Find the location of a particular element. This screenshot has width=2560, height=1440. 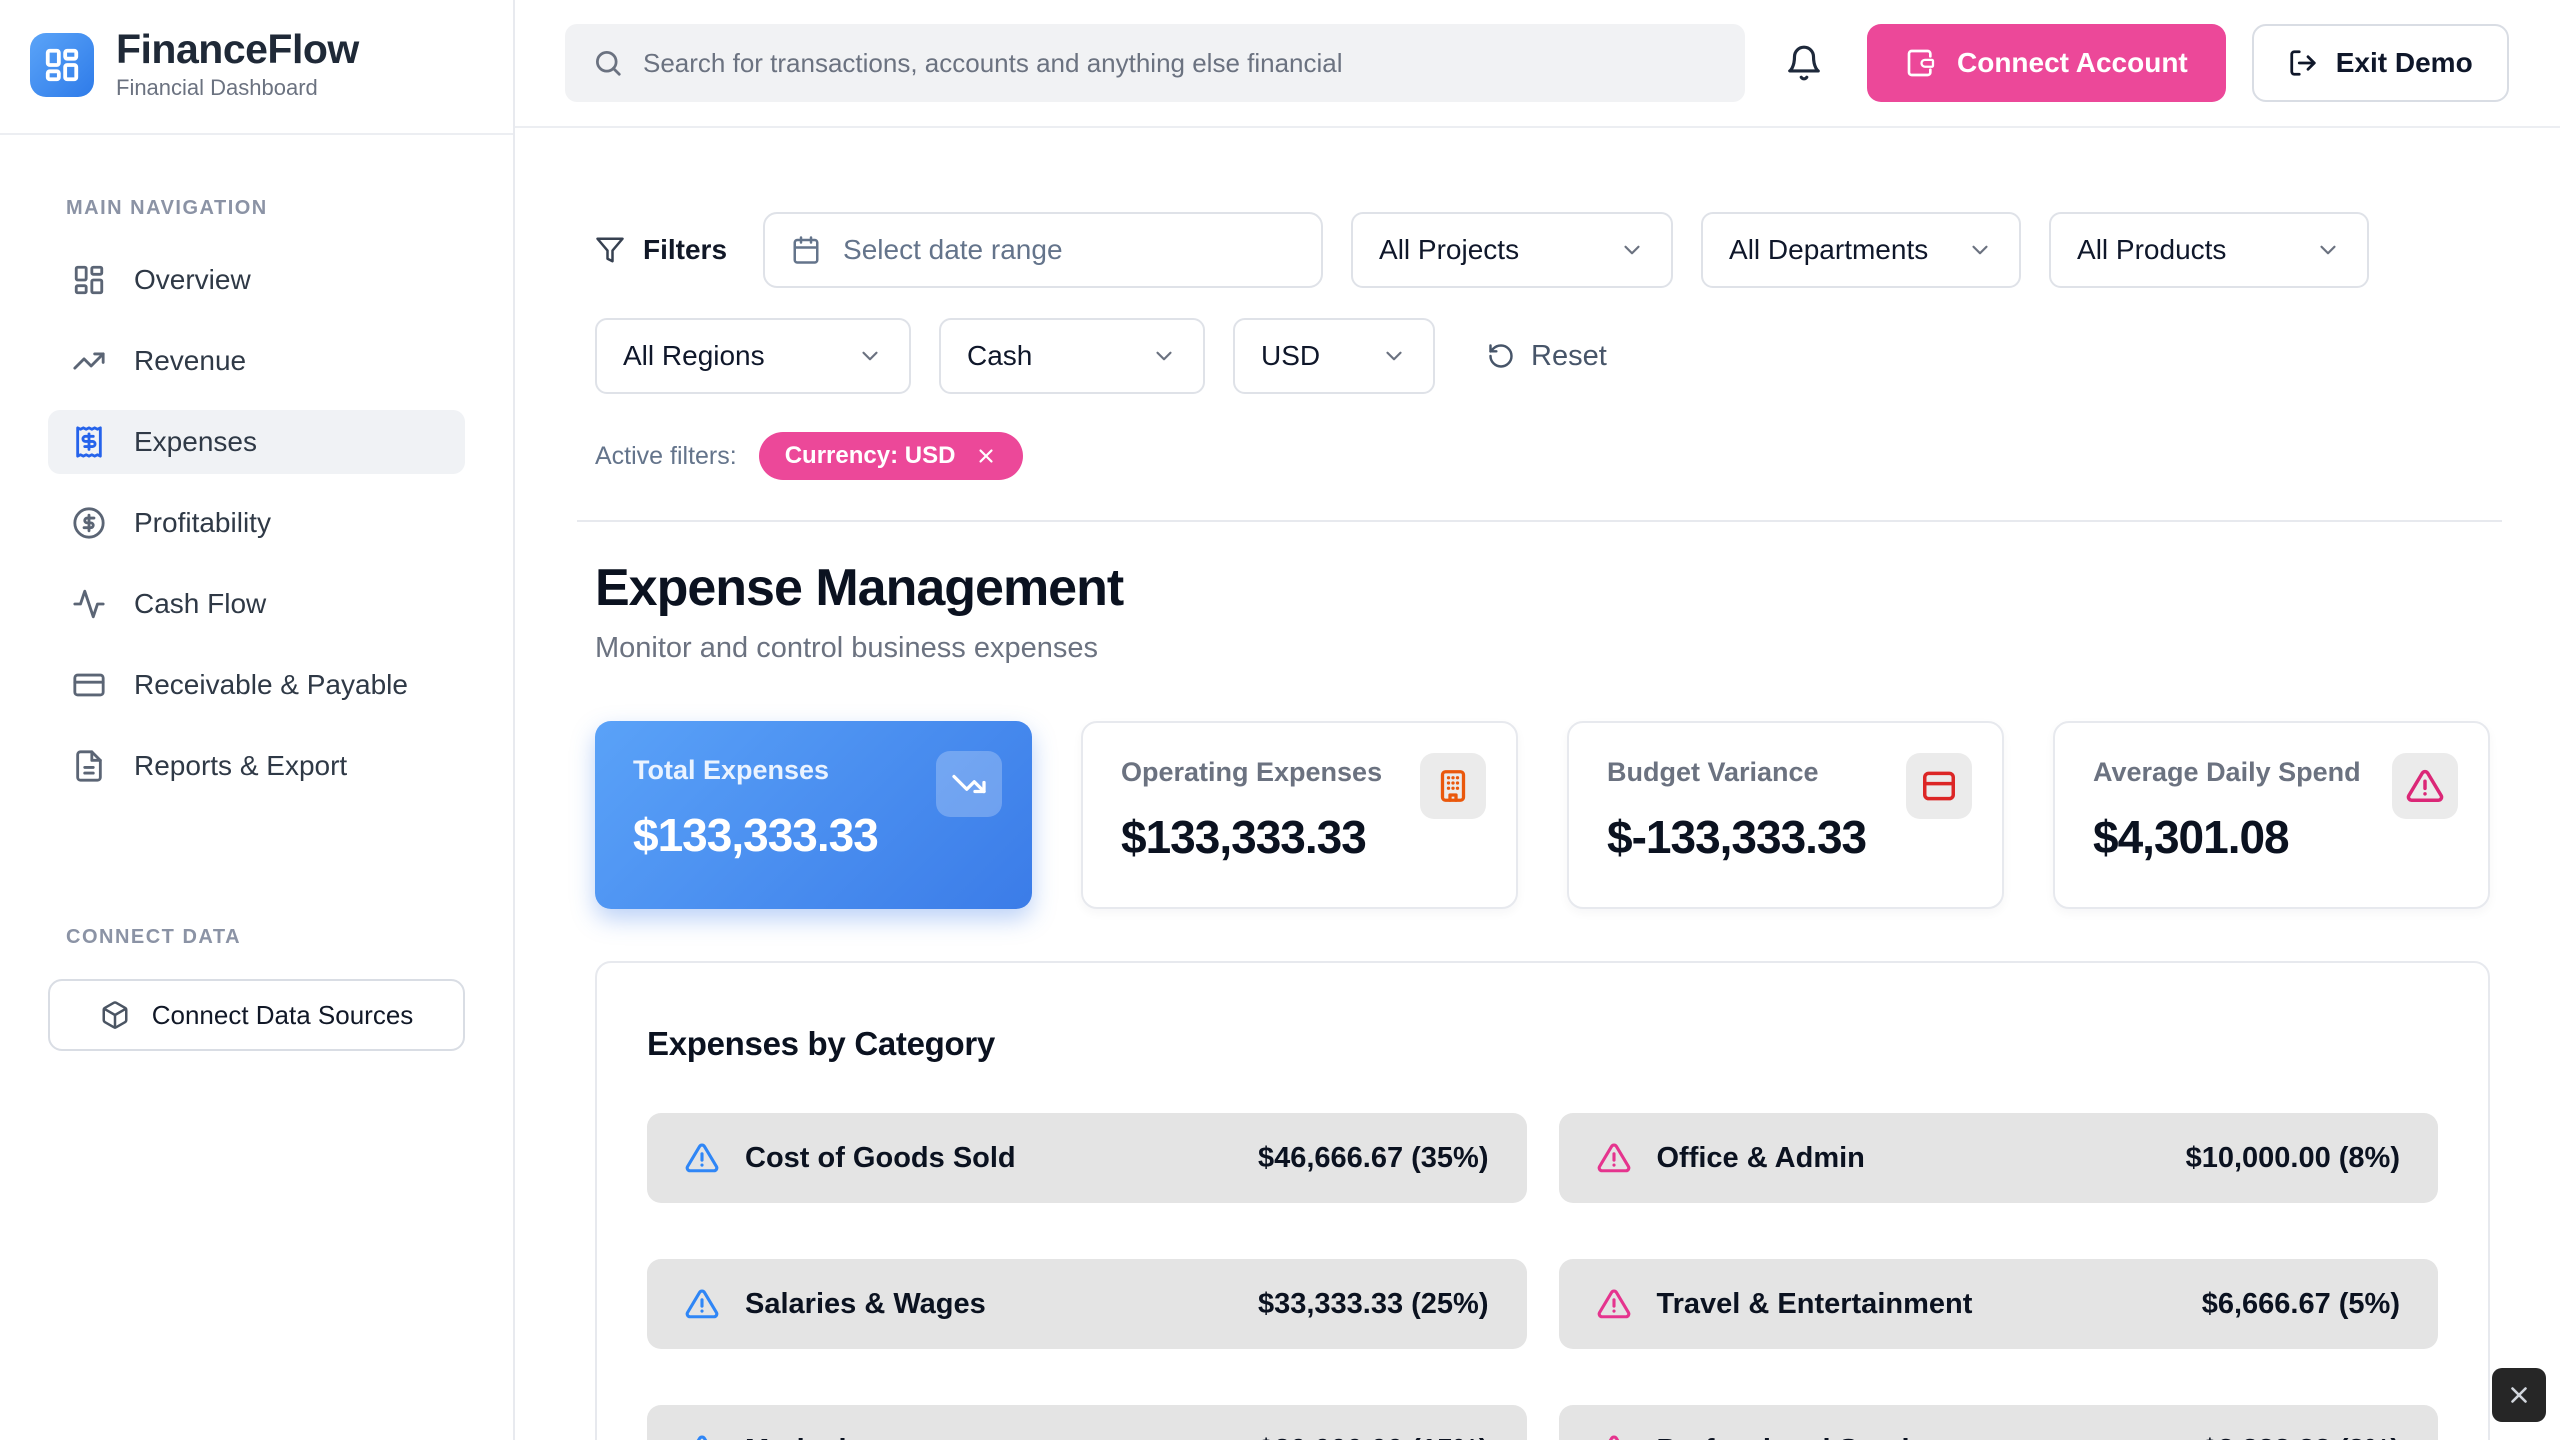

app-logo-icon is located at coordinates (62, 64).